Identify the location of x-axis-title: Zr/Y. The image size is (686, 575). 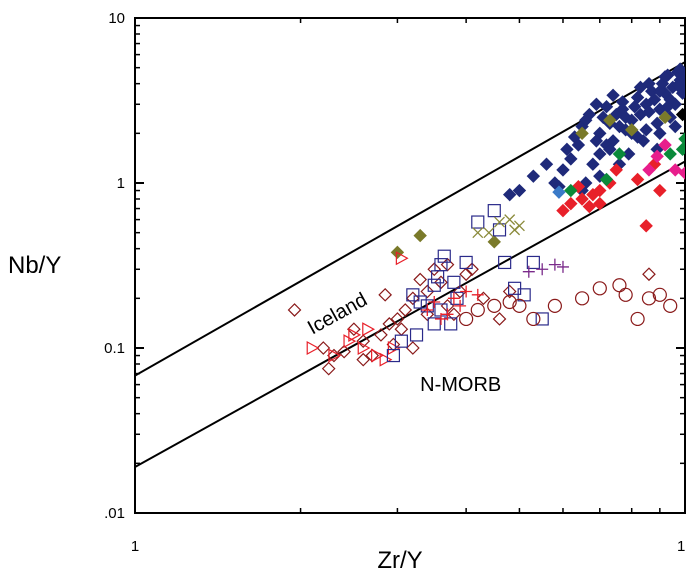
(399, 560).